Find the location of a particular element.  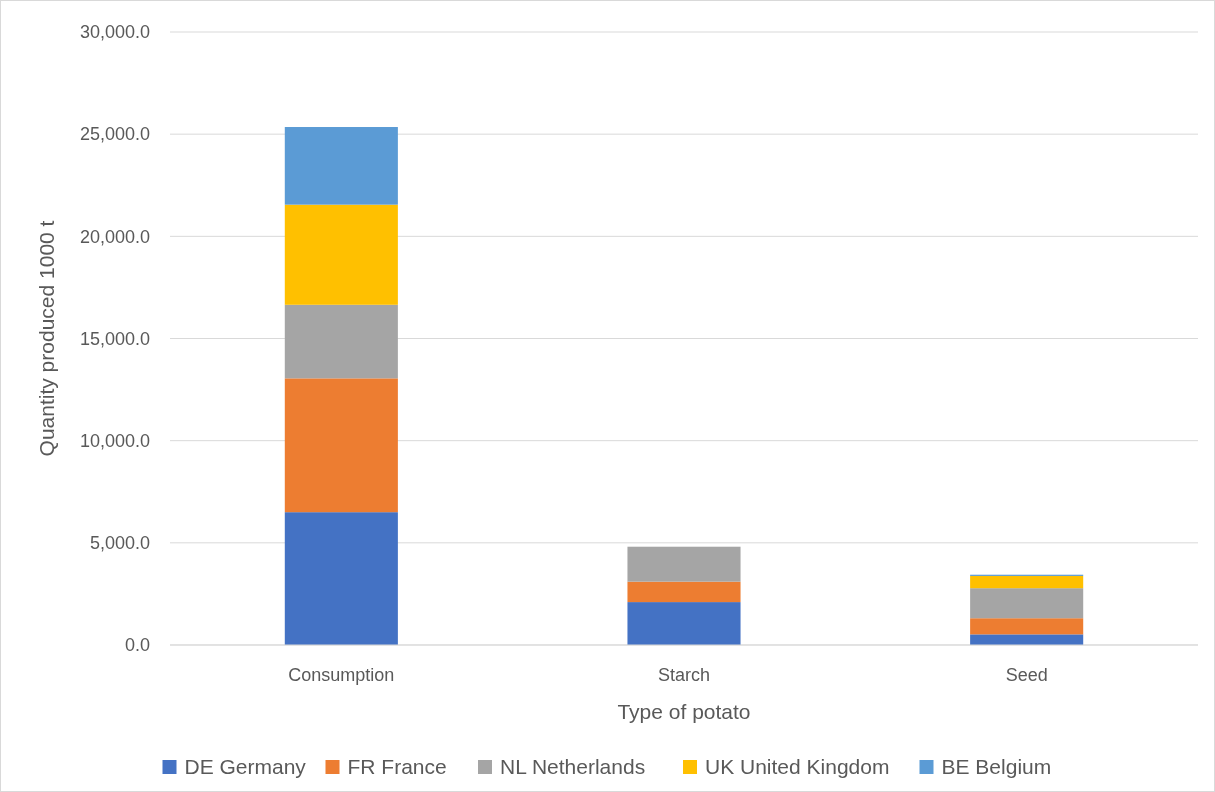

y-tick-label: 15,000.0 is located at coordinates (114, 338).